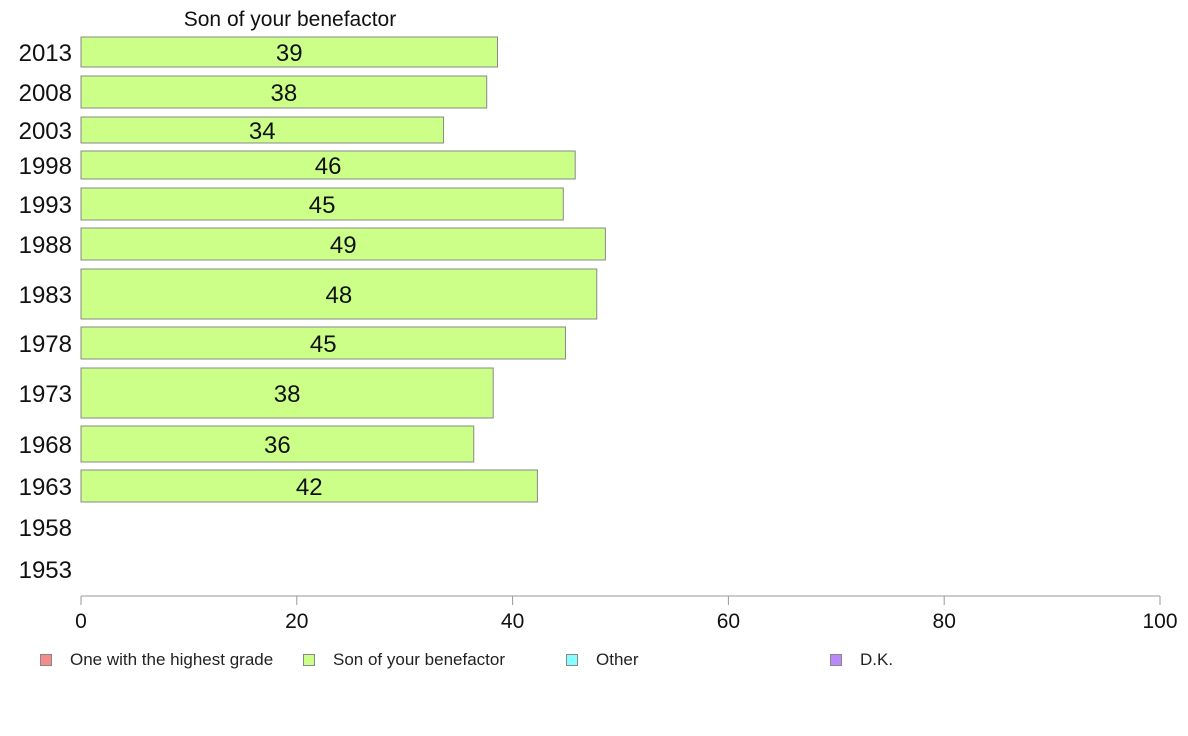 The image size is (1188, 736). I want to click on legend-swatch-son-of-benefactor, so click(309, 660).